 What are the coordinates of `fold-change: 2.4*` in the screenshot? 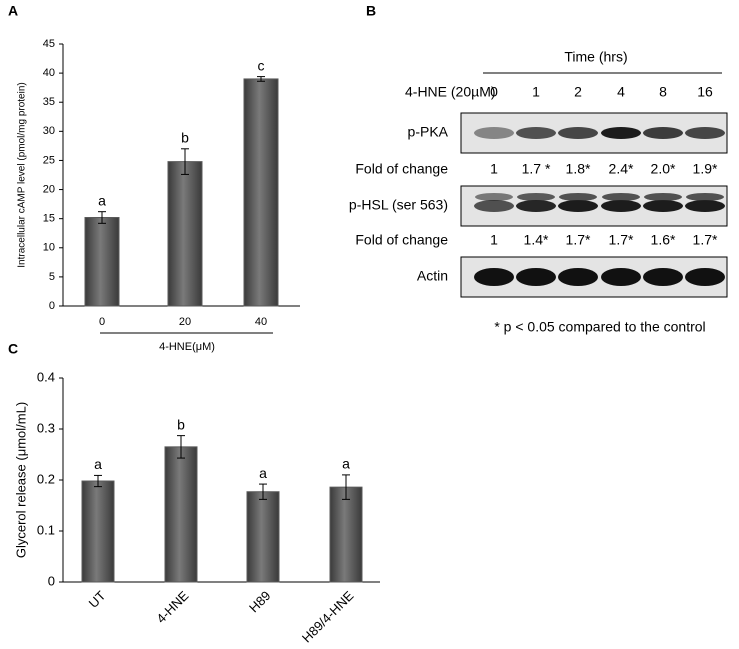 It's located at (621, 169).